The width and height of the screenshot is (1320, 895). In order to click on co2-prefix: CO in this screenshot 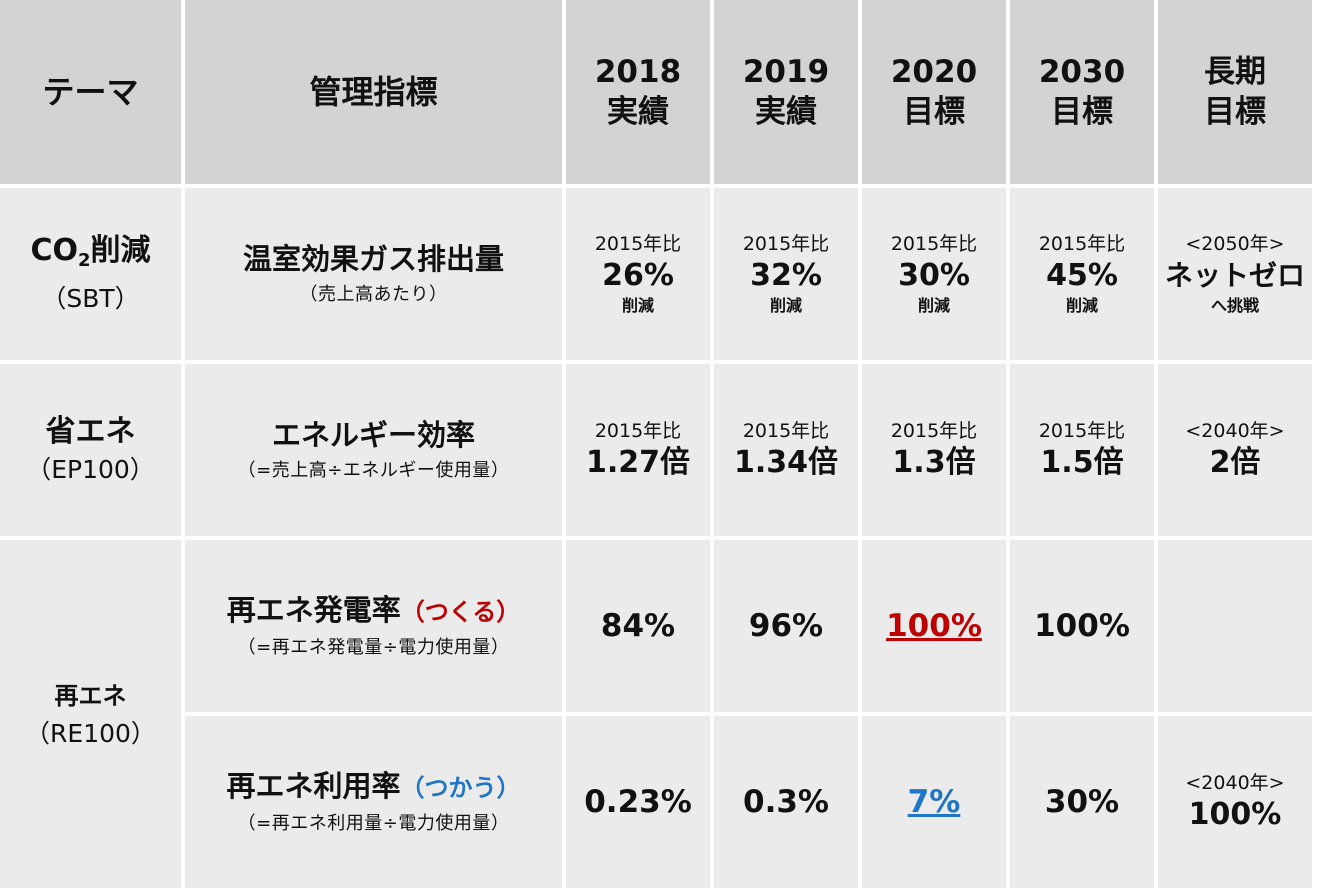, I will do `click(54, 250)`.